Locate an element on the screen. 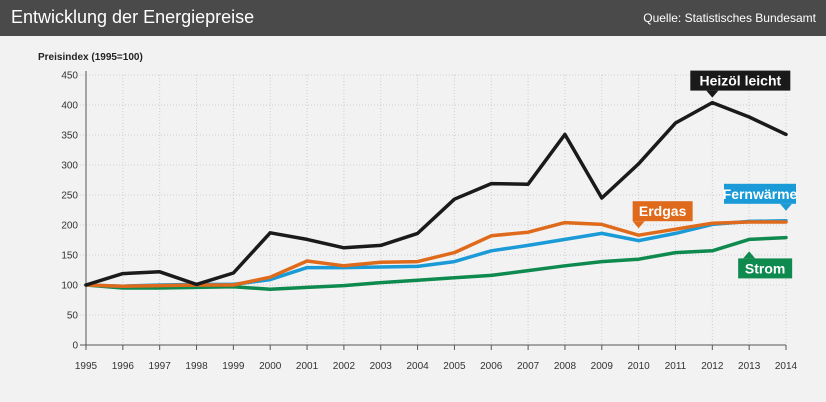  x-tick-label: 2012 is located at coordinates (712, 366).